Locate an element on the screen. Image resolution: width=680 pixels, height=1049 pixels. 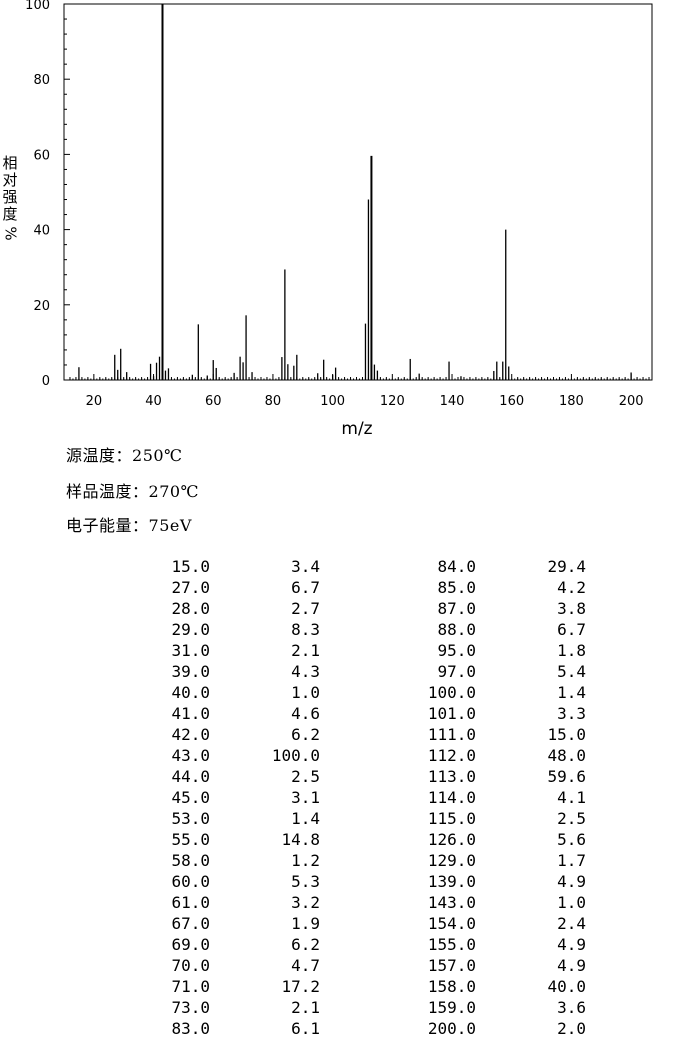
sample-temperature: 样品温度：270℃ is located at coordinates (132, 490).